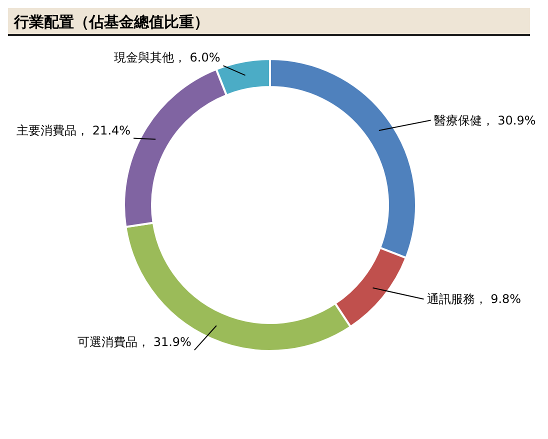 This screenshot has width=548, height=439. I want to click on chart-title: 行業配置（佔基金總值比重）, so click(269, 22).